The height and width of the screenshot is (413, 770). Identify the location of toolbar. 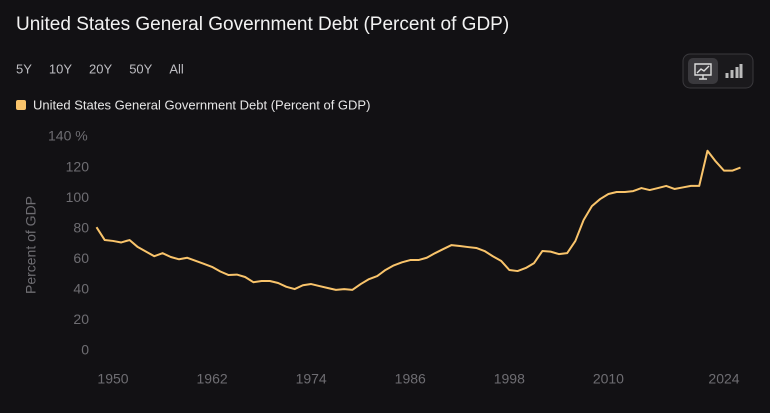
(718, 71).